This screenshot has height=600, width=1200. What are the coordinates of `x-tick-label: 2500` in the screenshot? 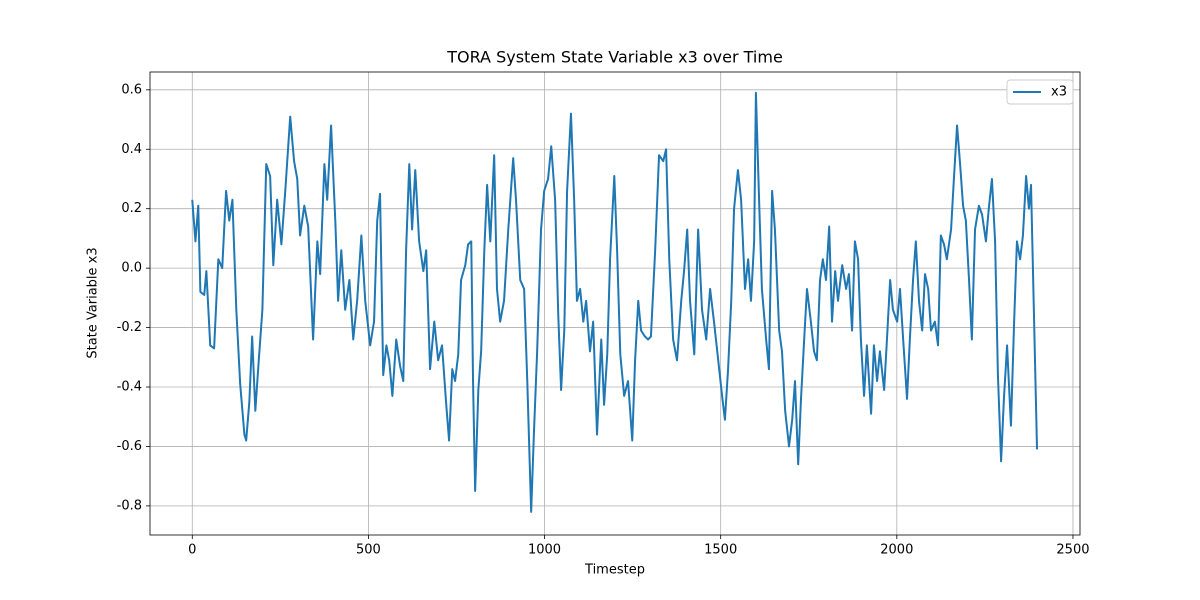 It's located at (1072, 550).